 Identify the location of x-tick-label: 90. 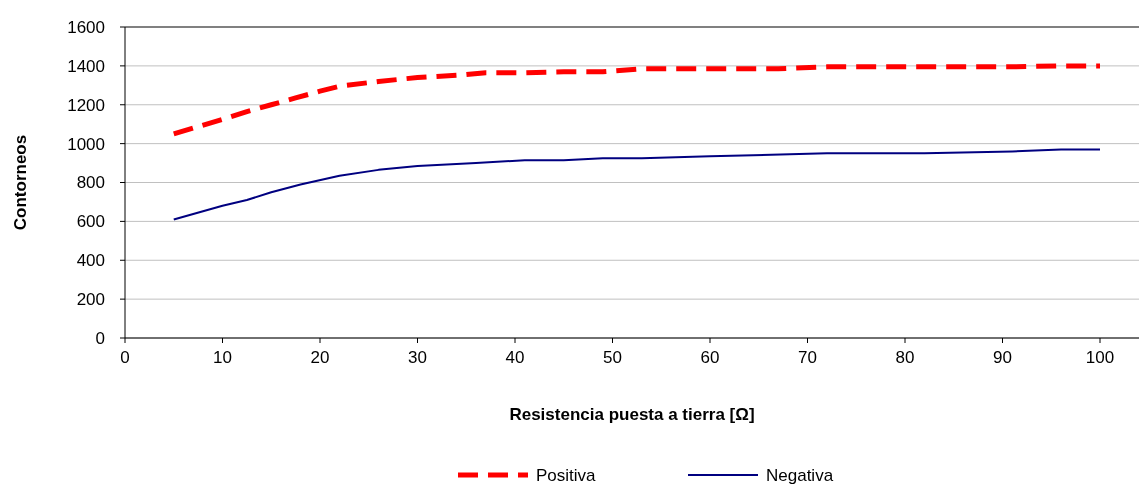
(1002, 357).